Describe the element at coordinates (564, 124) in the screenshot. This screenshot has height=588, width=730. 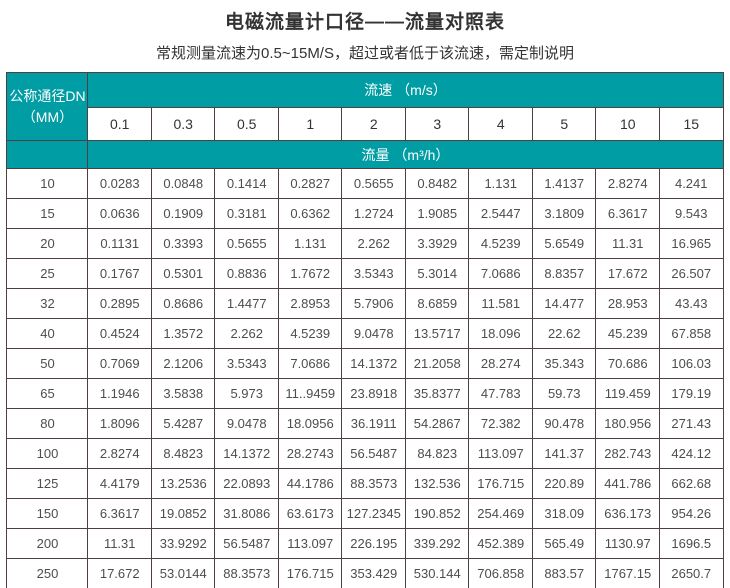
I see `velocity-value-cell: 5` at that location.